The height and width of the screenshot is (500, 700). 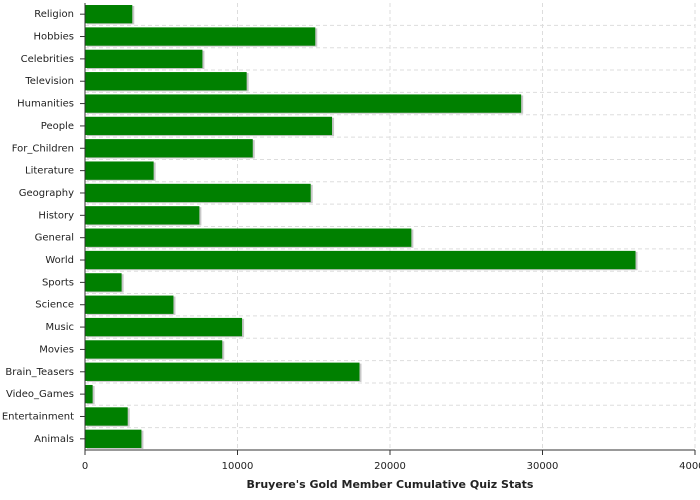 What do you see at coordinates (49, 171) in the screenshot?
I see `y-tick-label: Literature` at bounding box center [49, 171].